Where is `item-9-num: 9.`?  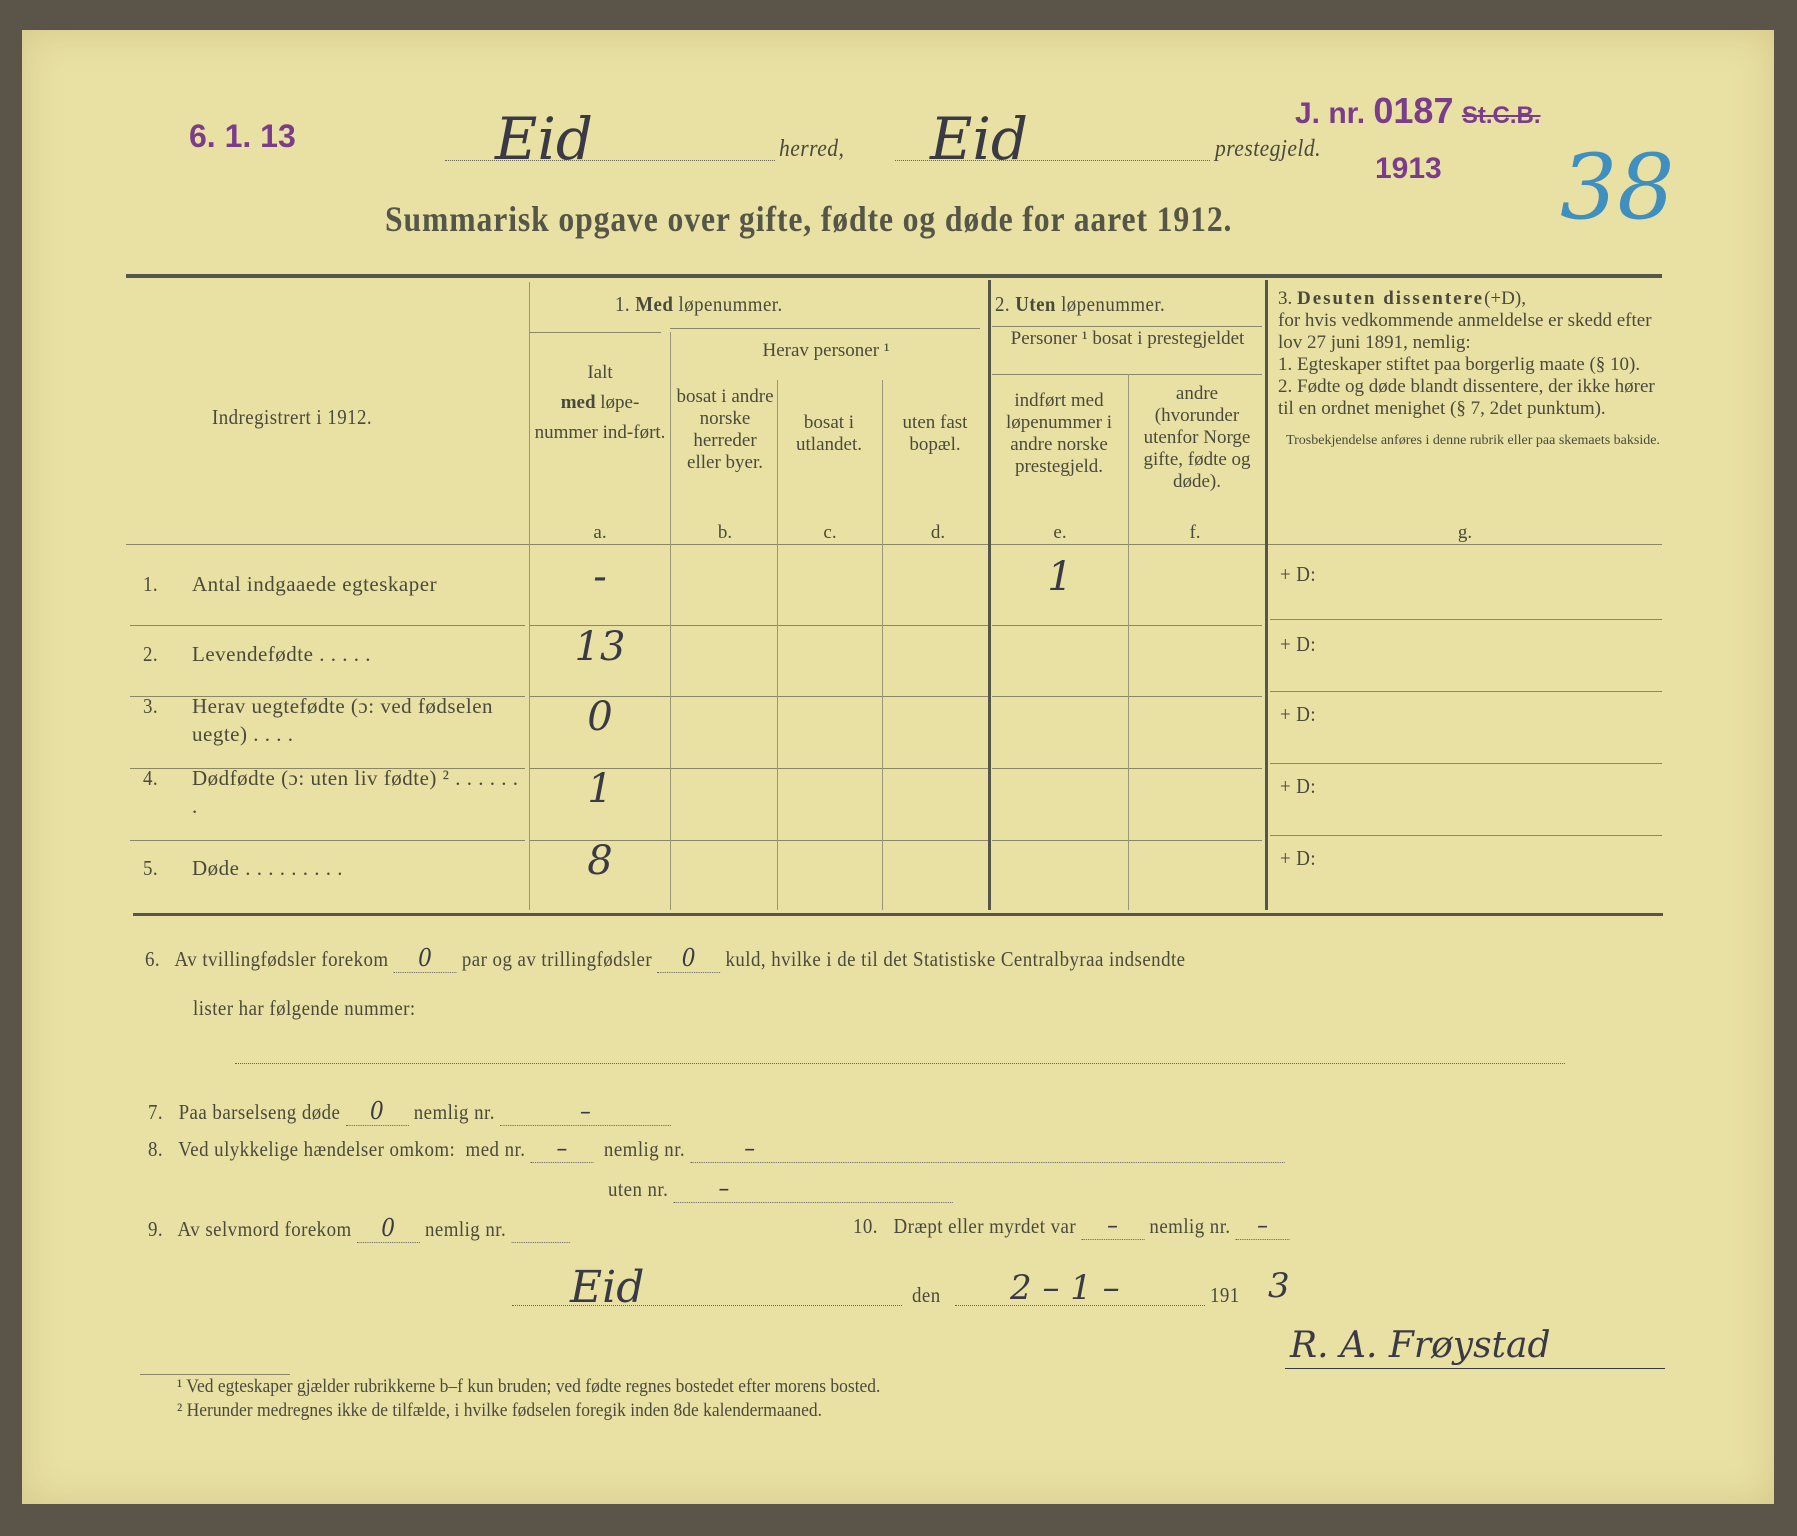 item-9-num: 9. is located at coordinates (156, 1229).